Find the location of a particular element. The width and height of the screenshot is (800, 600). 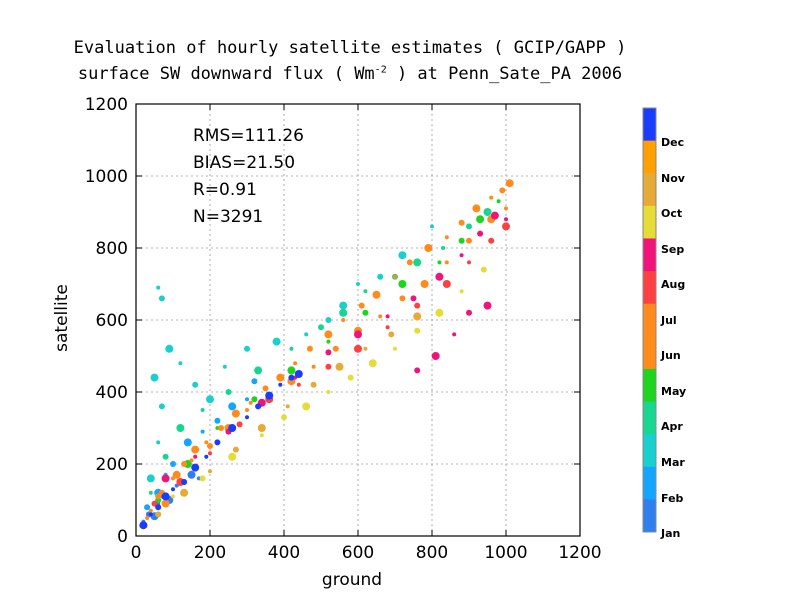

colorbar-label-feb: Feb is located at coordinates (672, 498).